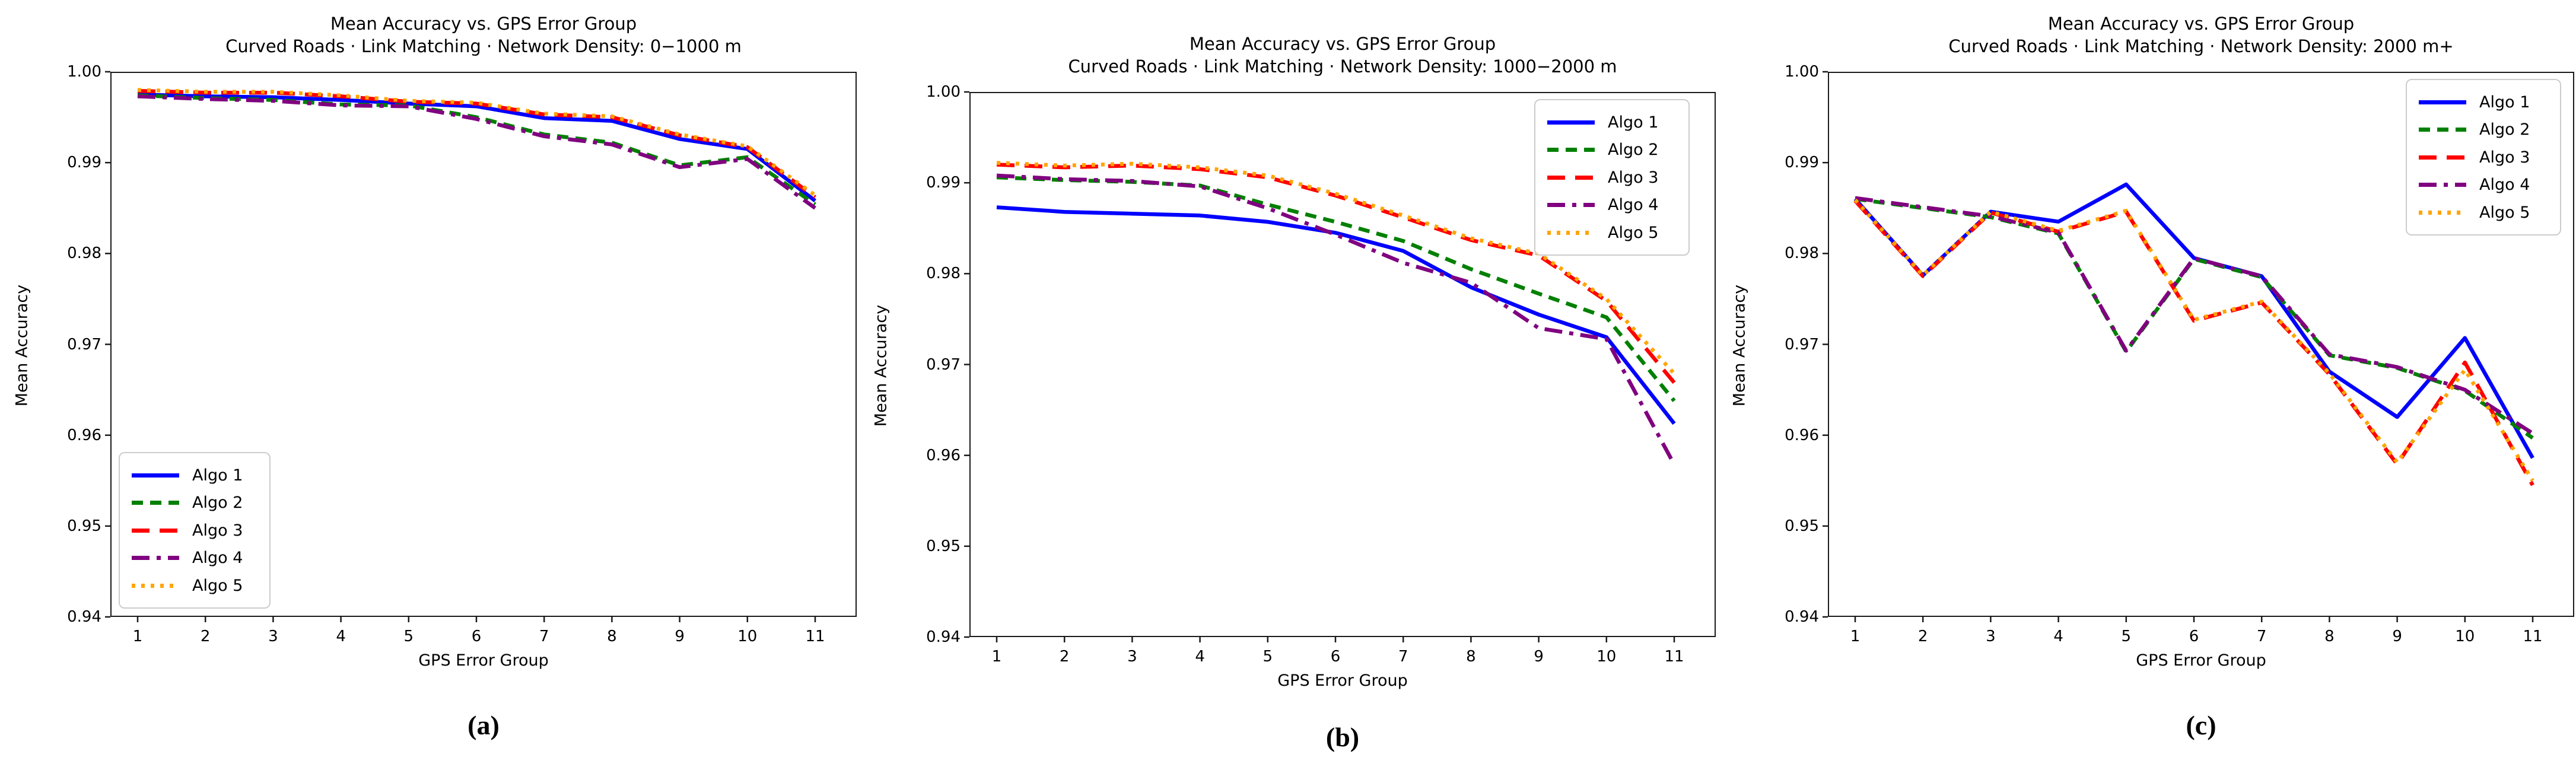 Image resolution: width=2576 pixels, height=783 pixels. What do you see at coordinates (1342, 737) in the screenshot?
I see `subplot-caption: (b)` at bounding box center [1342, 737].